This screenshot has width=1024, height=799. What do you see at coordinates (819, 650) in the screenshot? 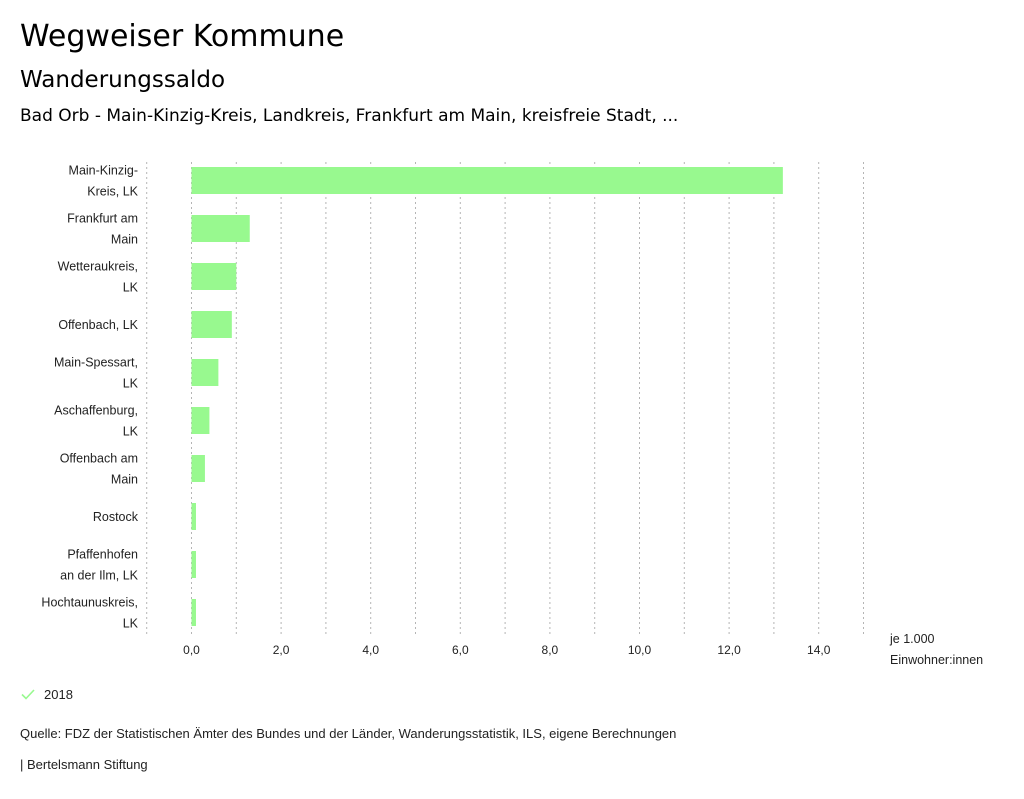
I see `x-tick-label: 14,0` at bounding box center [819, 650].